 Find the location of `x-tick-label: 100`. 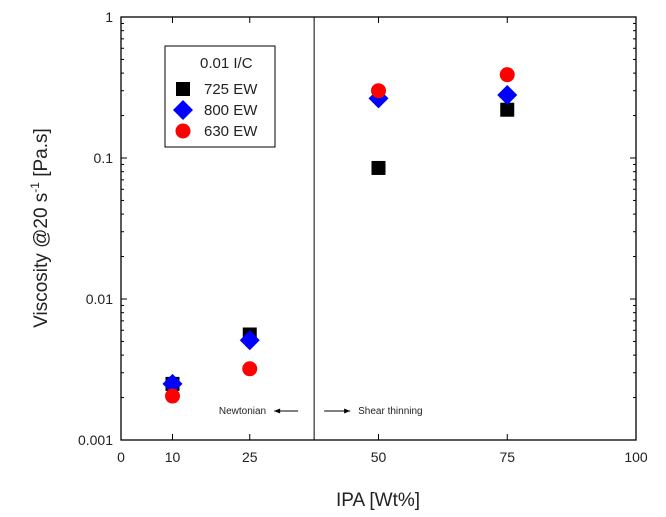

x-tick-label: 100 is located at coordinates (636, 457).